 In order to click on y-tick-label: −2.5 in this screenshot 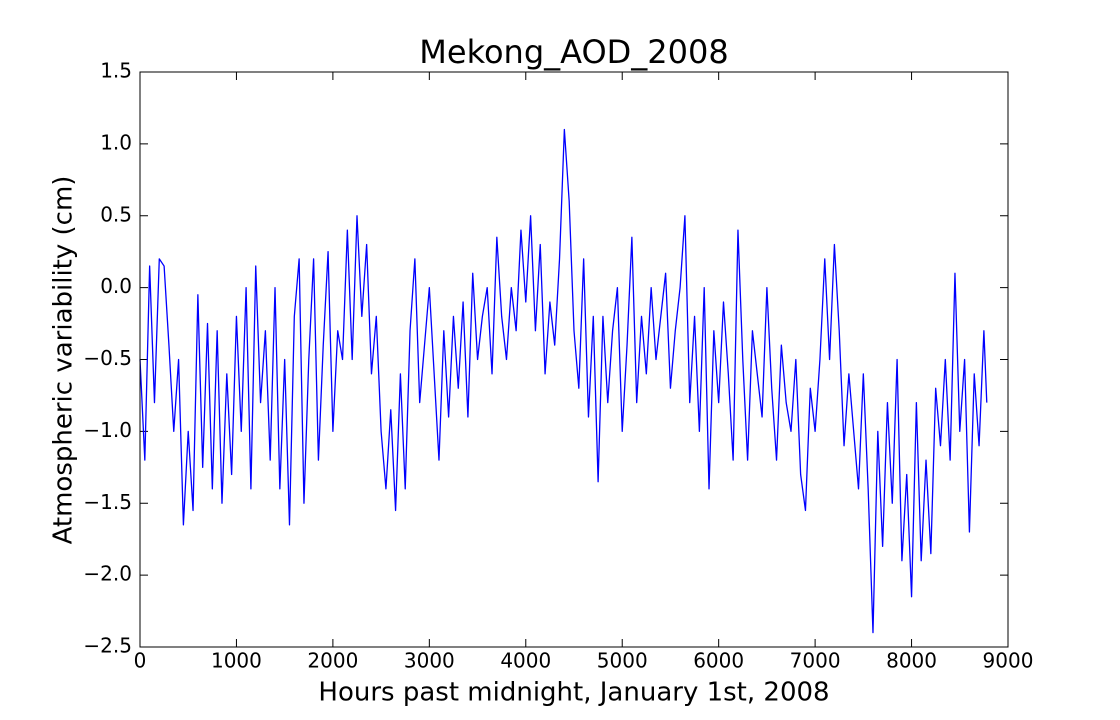, I will do `click(107, 646)`.